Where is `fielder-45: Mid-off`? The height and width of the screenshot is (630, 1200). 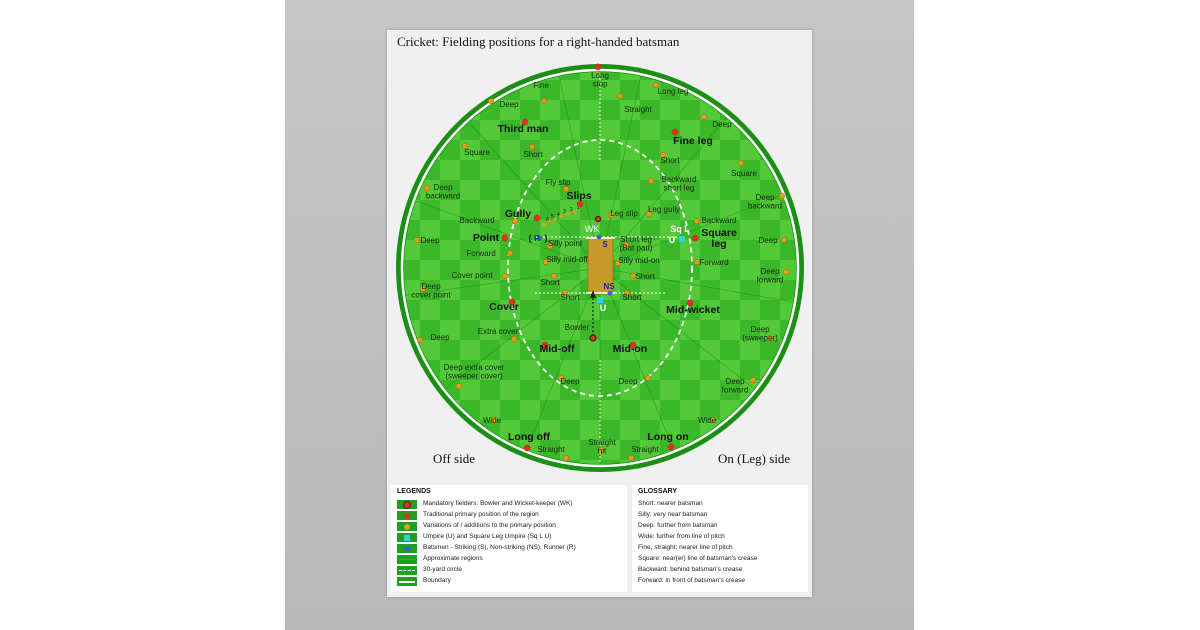 fielder-45: Mid-off is located at coordinates (557, 348).